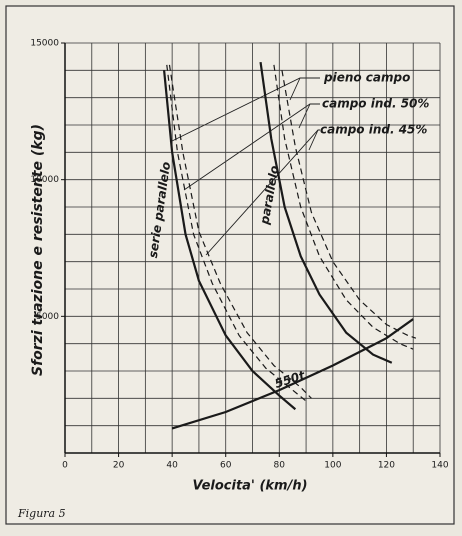 The width and height of the screenshot is (462, 536). I want to click on x-tick-label: 0, so click(65, 466).